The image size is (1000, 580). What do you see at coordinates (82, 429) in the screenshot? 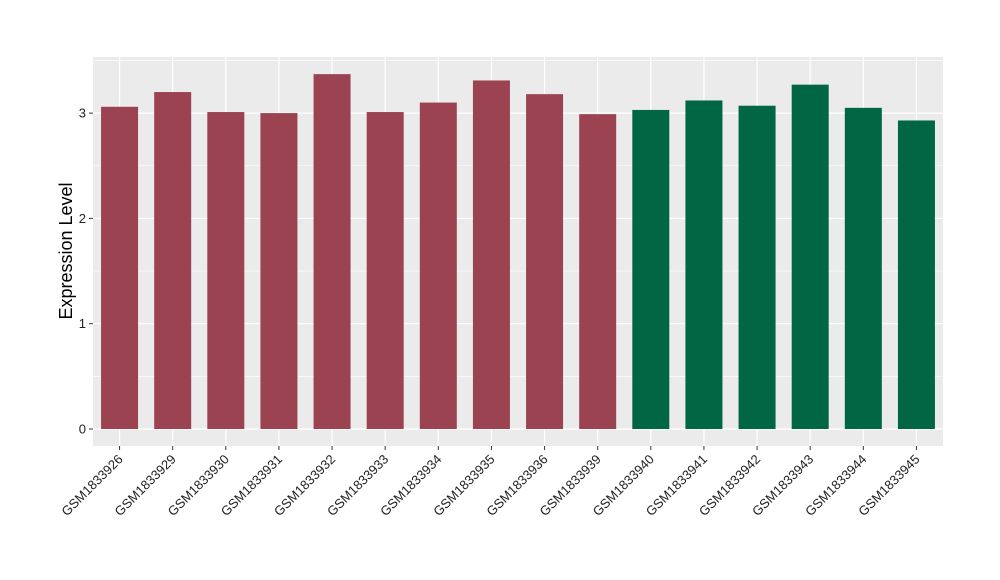
I see `y-tick-label: 0` at bounding box center [82, 429].